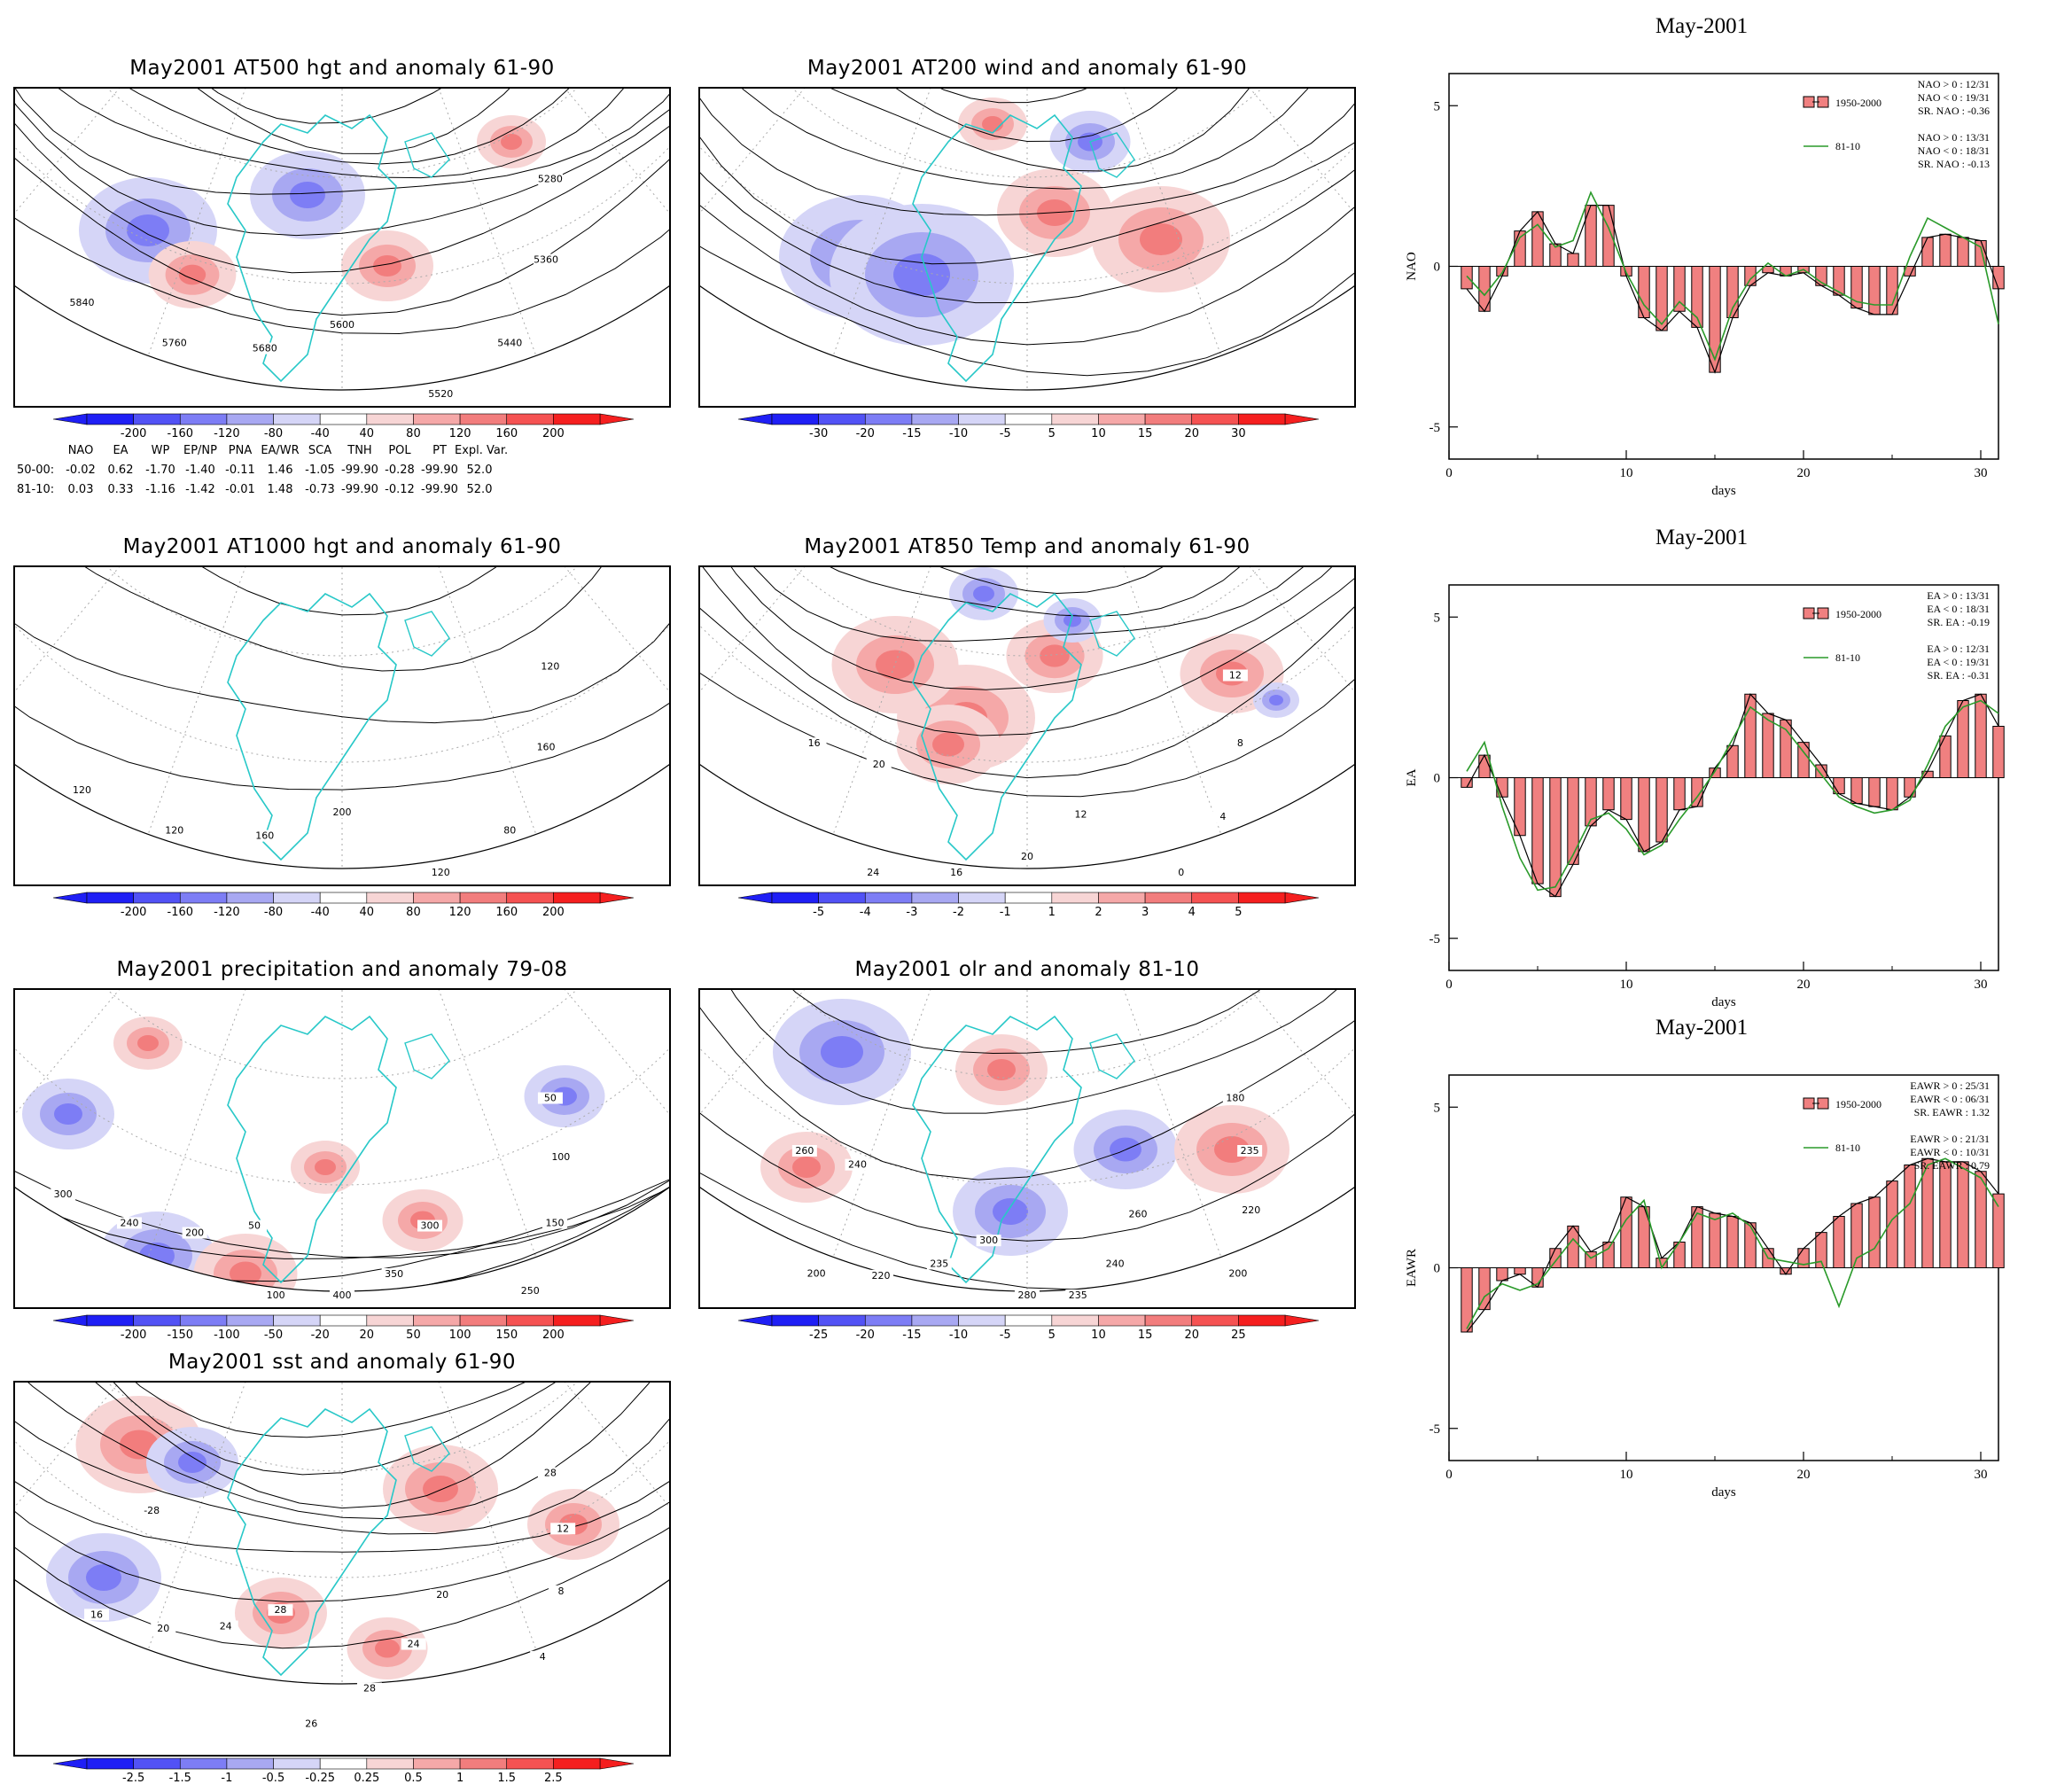  I want to click on contour-label: 100, so click(276, 1295).